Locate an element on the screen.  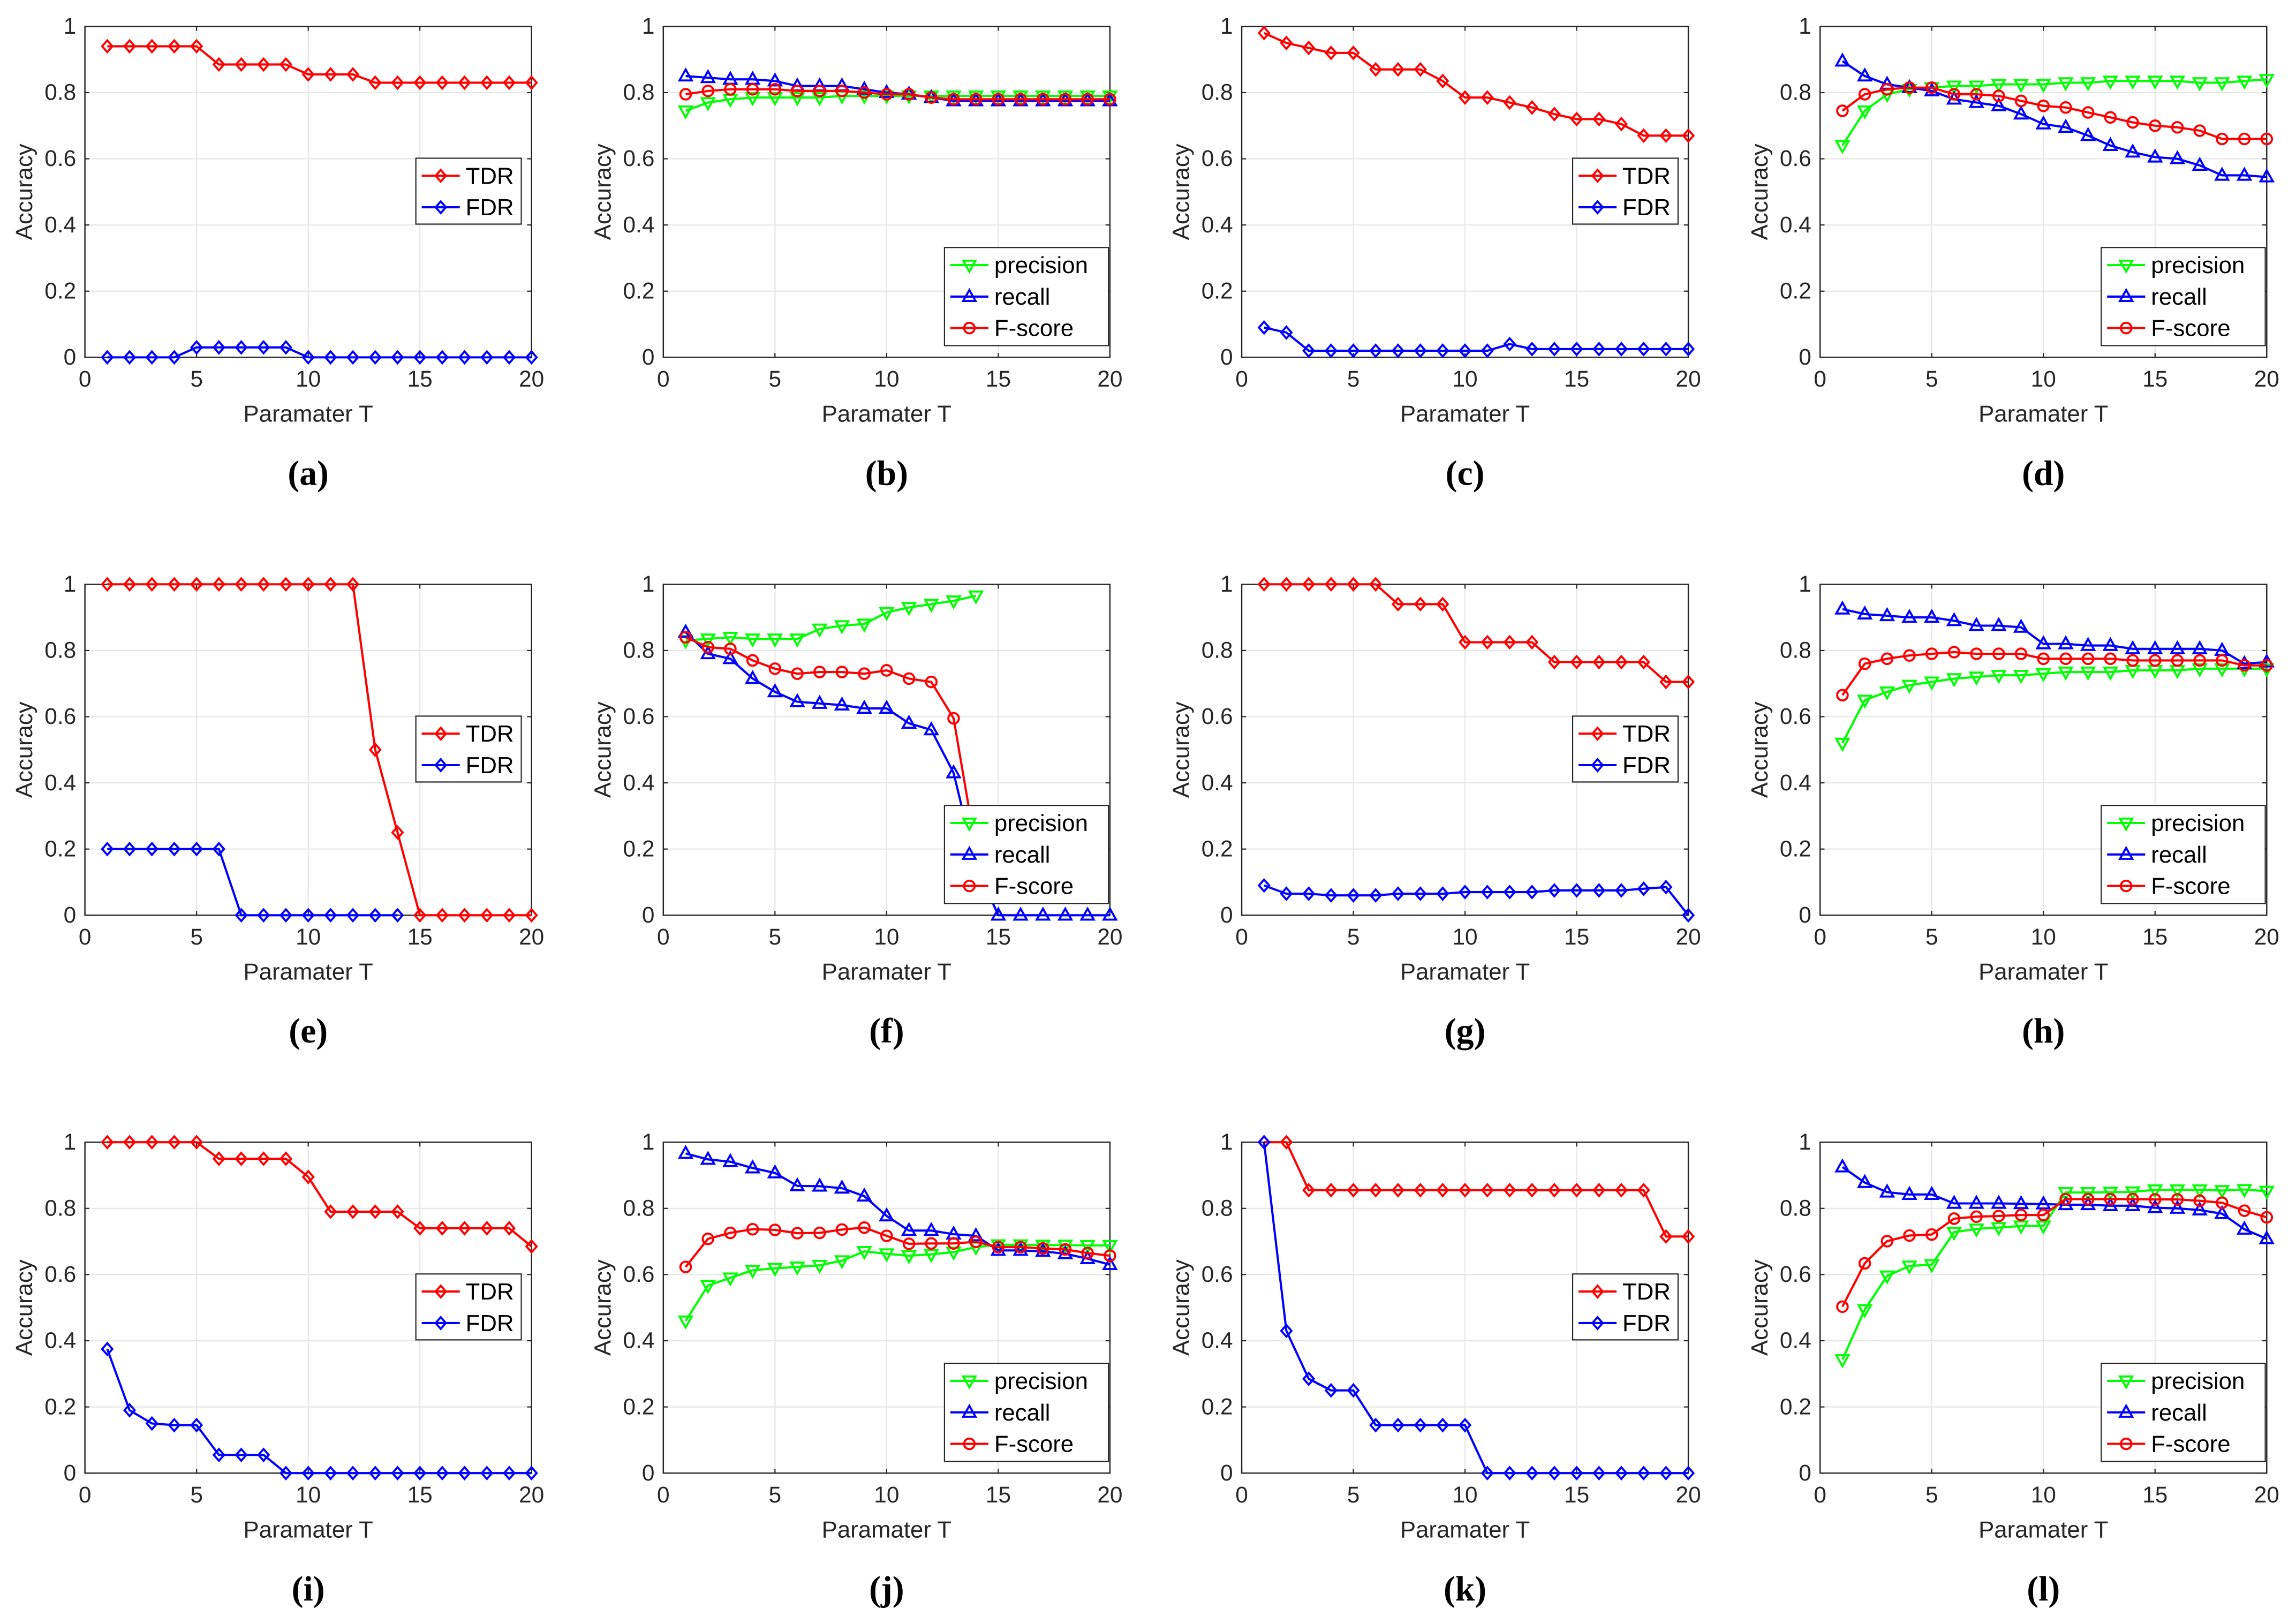
legend-label: precision is located at coordinates (1041, 265).